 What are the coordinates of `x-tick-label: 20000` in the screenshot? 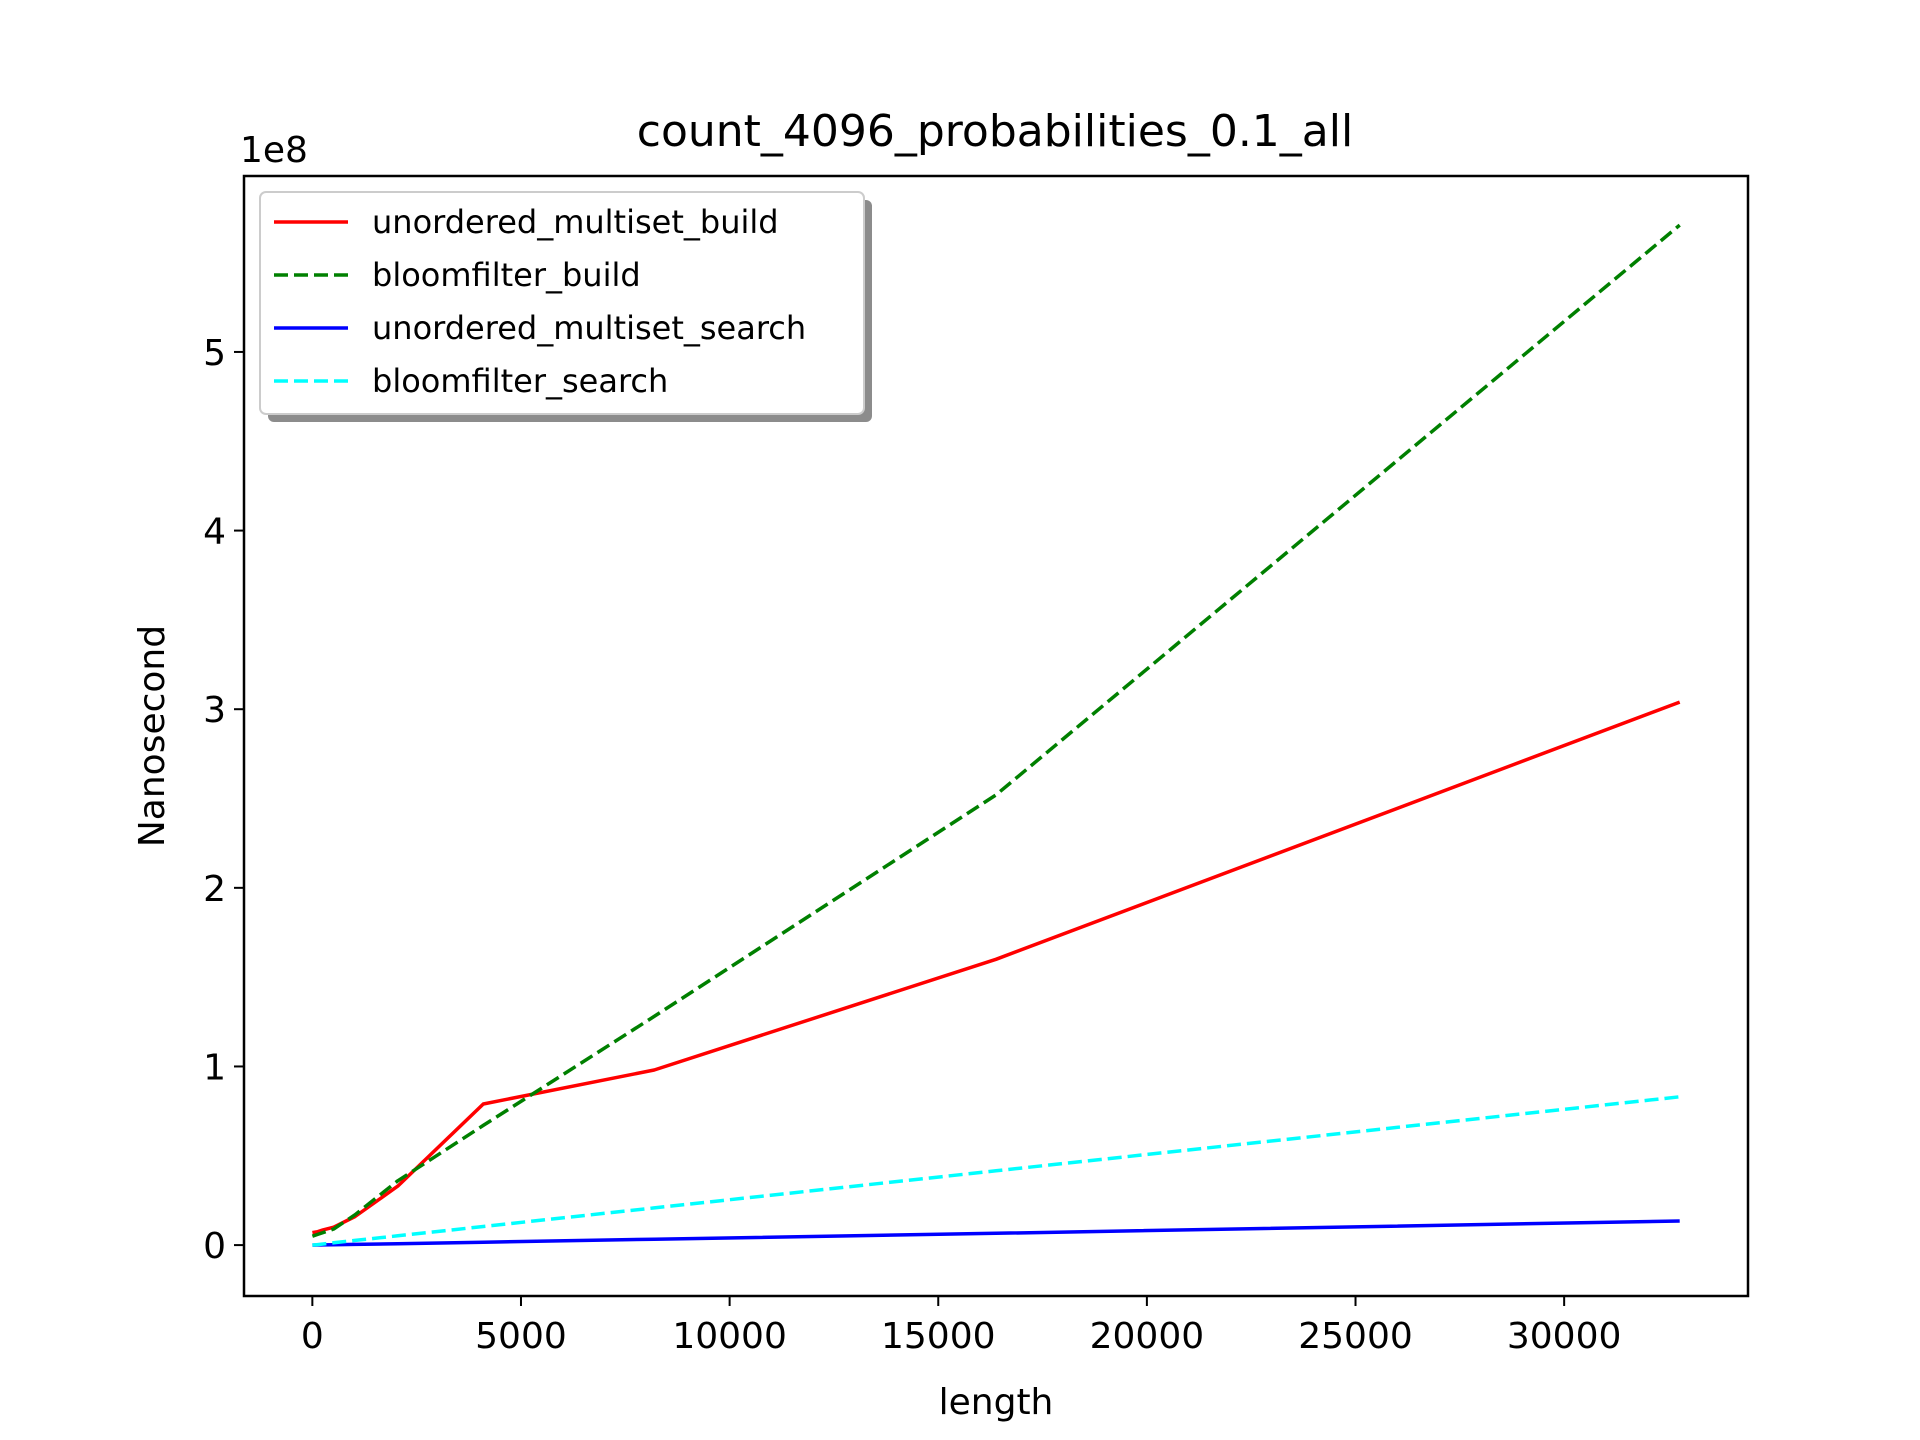 It's located at (1147, 1336).